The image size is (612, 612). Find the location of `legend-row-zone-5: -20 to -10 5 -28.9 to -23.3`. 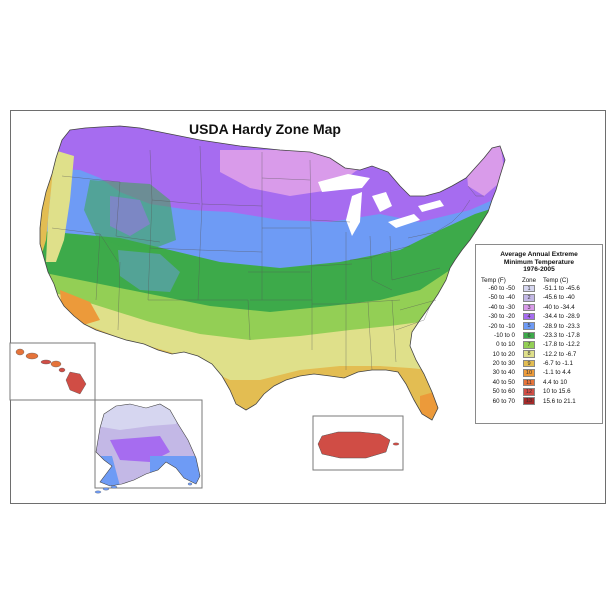

legend-row-zone-5: -20 to -10 5 -28.9 to -23.3 is located at coordinates (539, 325).